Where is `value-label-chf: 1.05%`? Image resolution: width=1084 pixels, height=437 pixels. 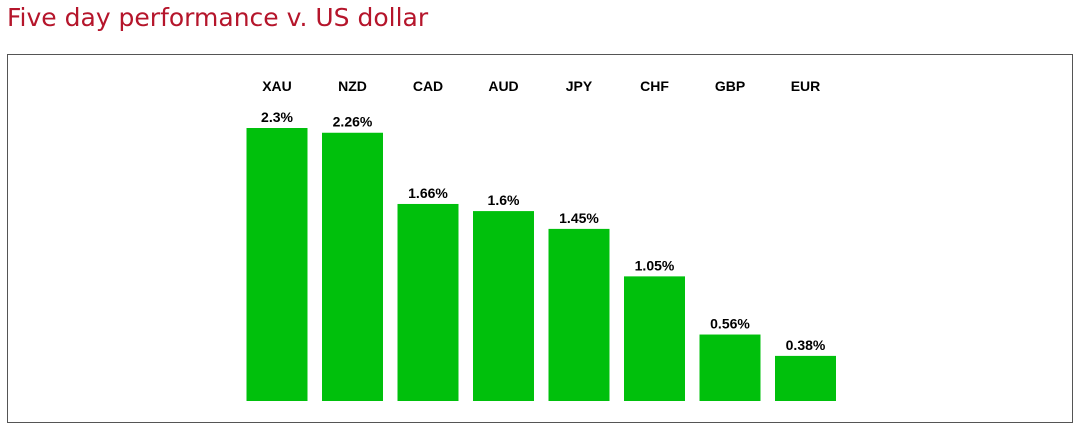 value-label-chf: 1.05% is located at coordinates (655, 265).